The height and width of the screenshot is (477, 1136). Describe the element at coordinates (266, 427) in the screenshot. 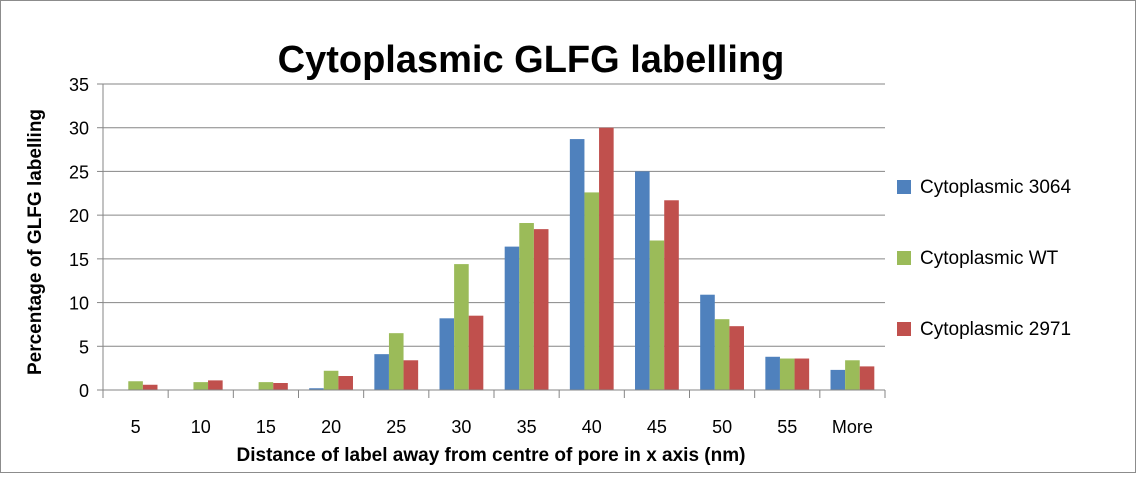

I see `x-tick-label: 15` at that location.